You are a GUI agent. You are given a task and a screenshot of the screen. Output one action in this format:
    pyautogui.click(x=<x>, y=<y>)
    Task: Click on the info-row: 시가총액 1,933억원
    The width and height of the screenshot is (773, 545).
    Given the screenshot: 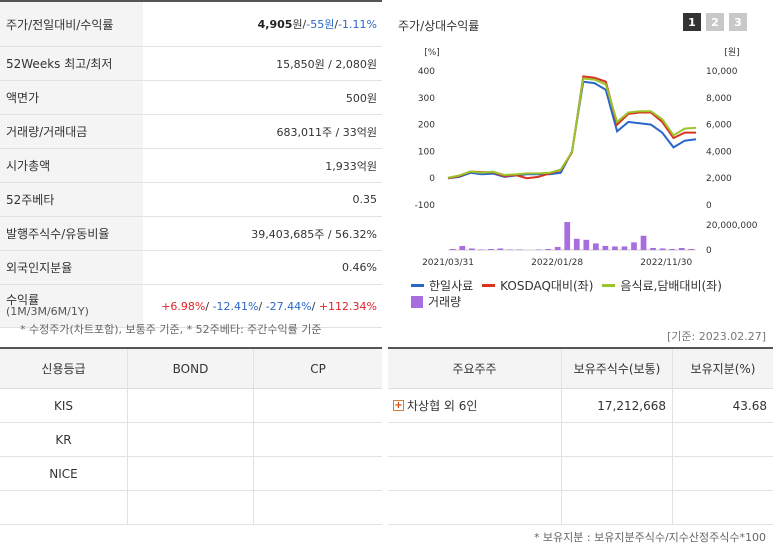 What is the action you would take?
    pyautogui.click(x=191, y=166)
    